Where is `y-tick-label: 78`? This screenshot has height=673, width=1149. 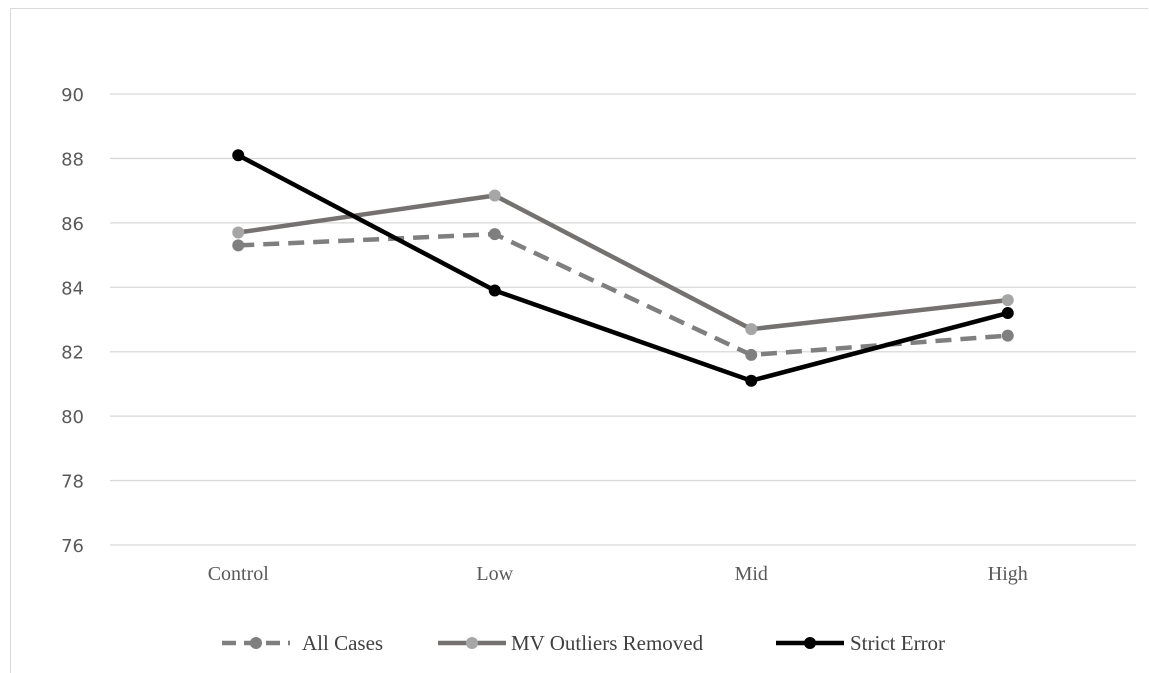
y-tick-label: 78 is located at coordinates (72, 482).